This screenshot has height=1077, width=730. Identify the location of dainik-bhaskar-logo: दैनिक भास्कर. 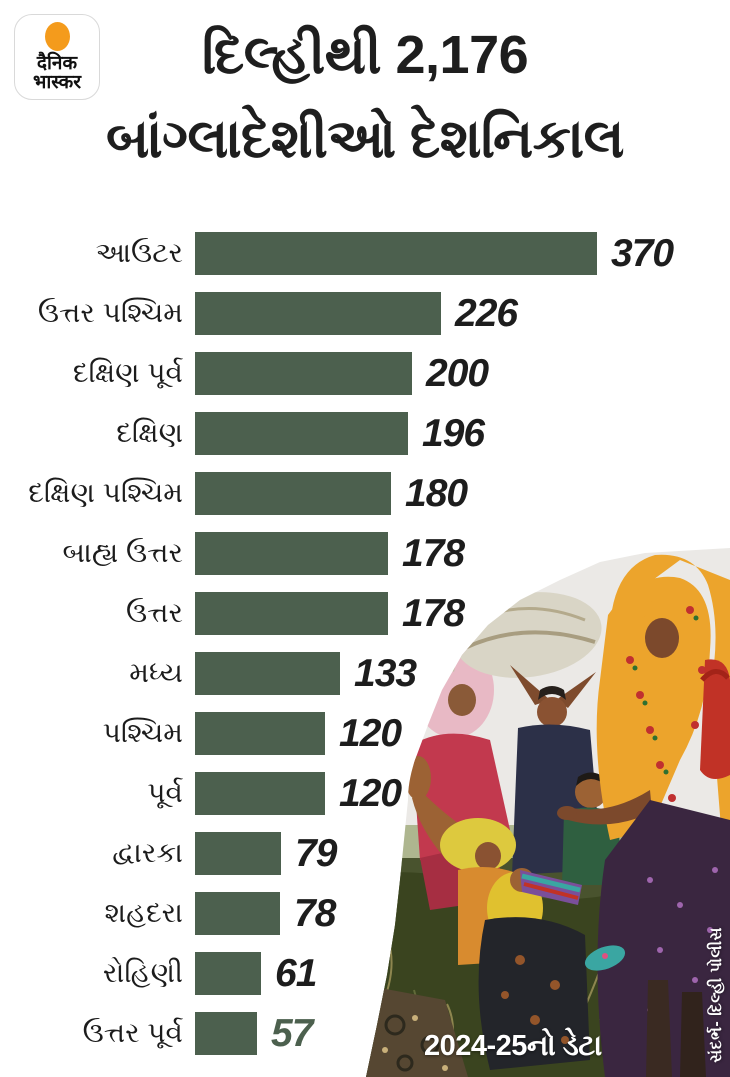
(57, 57).